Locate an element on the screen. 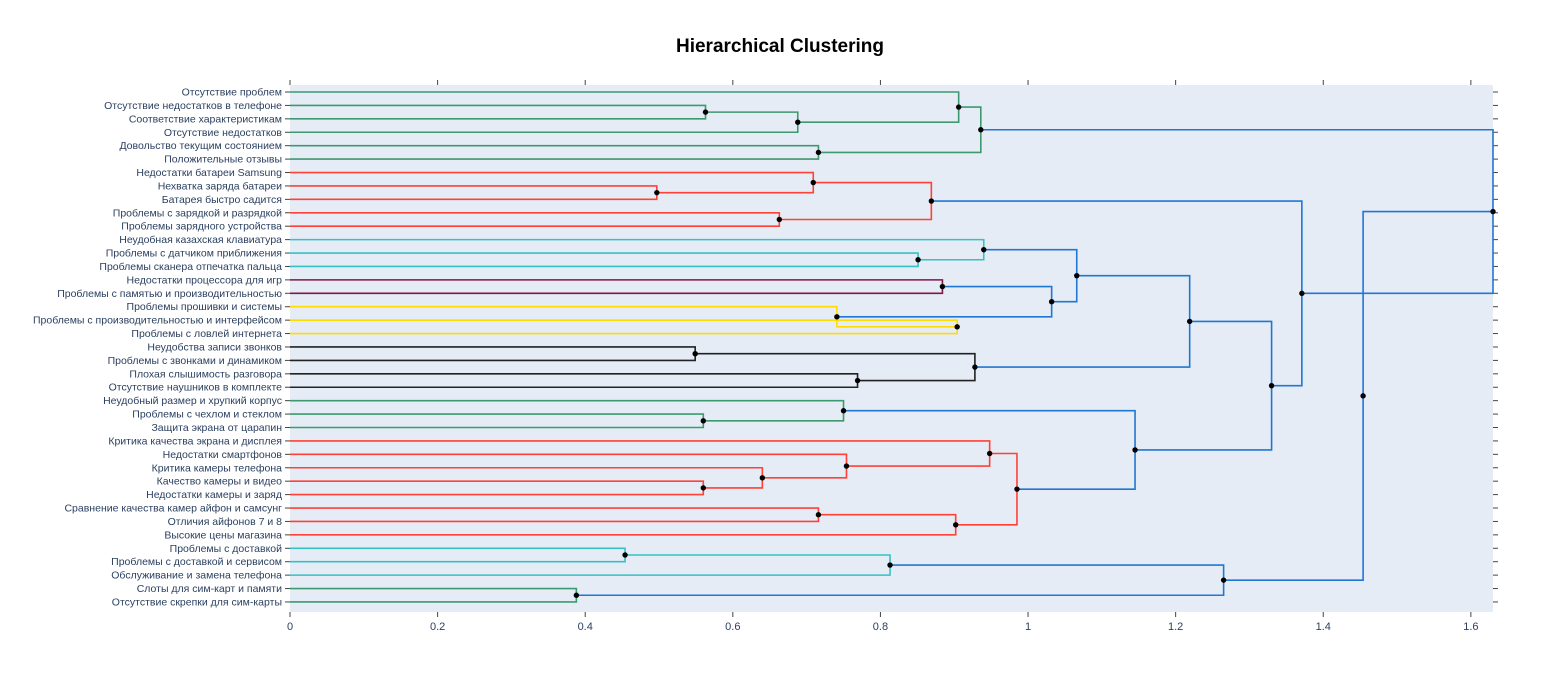  leaf-label: Проблемы зарядного устройства is located at coordinates (201, 227).